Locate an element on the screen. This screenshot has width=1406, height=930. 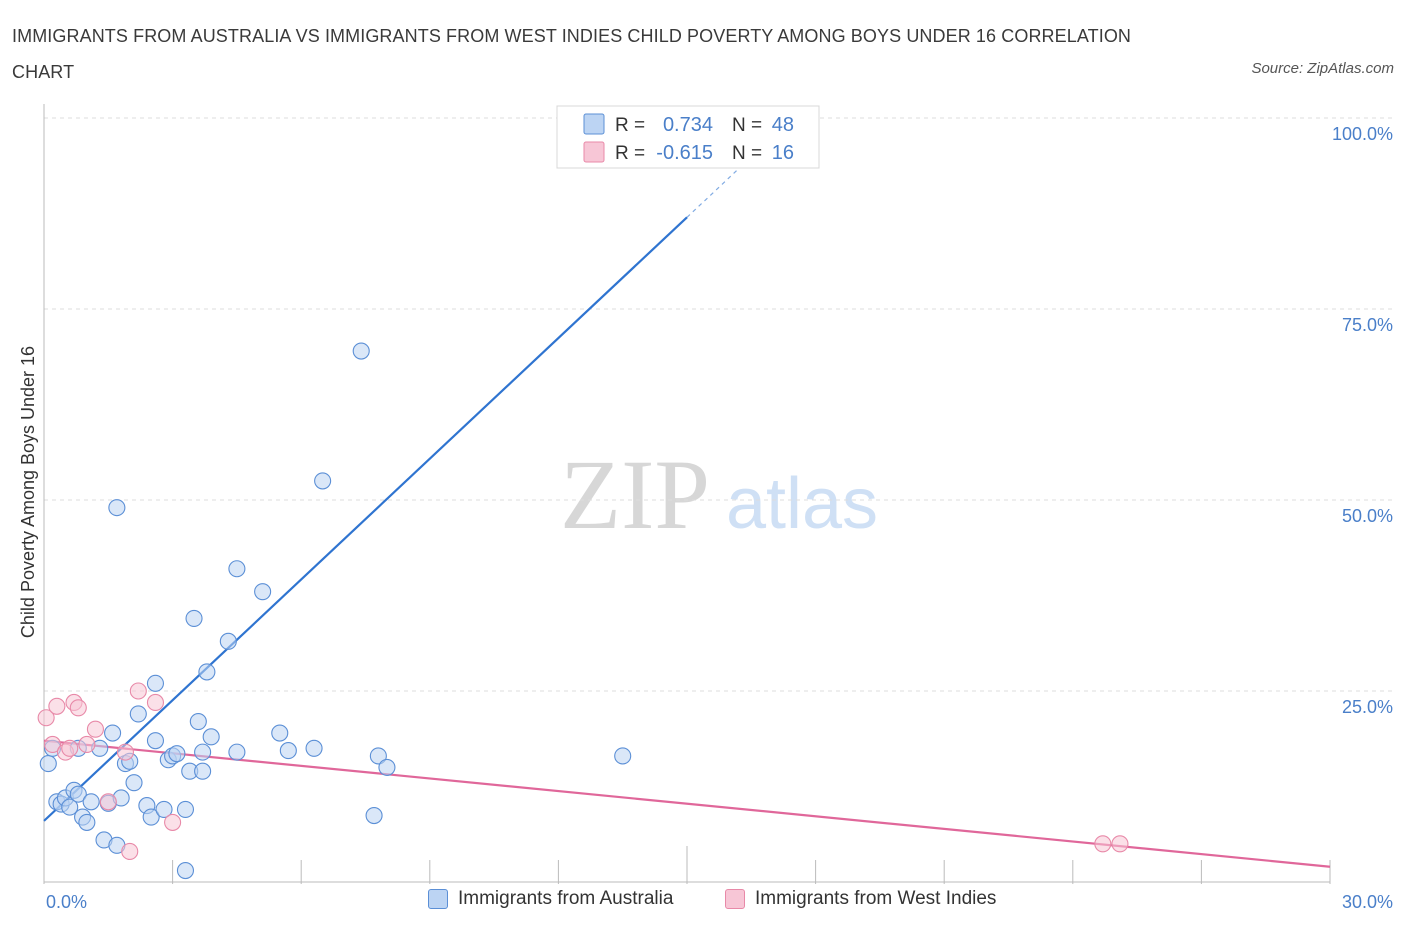
chart-source: Source: ZipAtlas.com is located at coordinates (1322, 68).